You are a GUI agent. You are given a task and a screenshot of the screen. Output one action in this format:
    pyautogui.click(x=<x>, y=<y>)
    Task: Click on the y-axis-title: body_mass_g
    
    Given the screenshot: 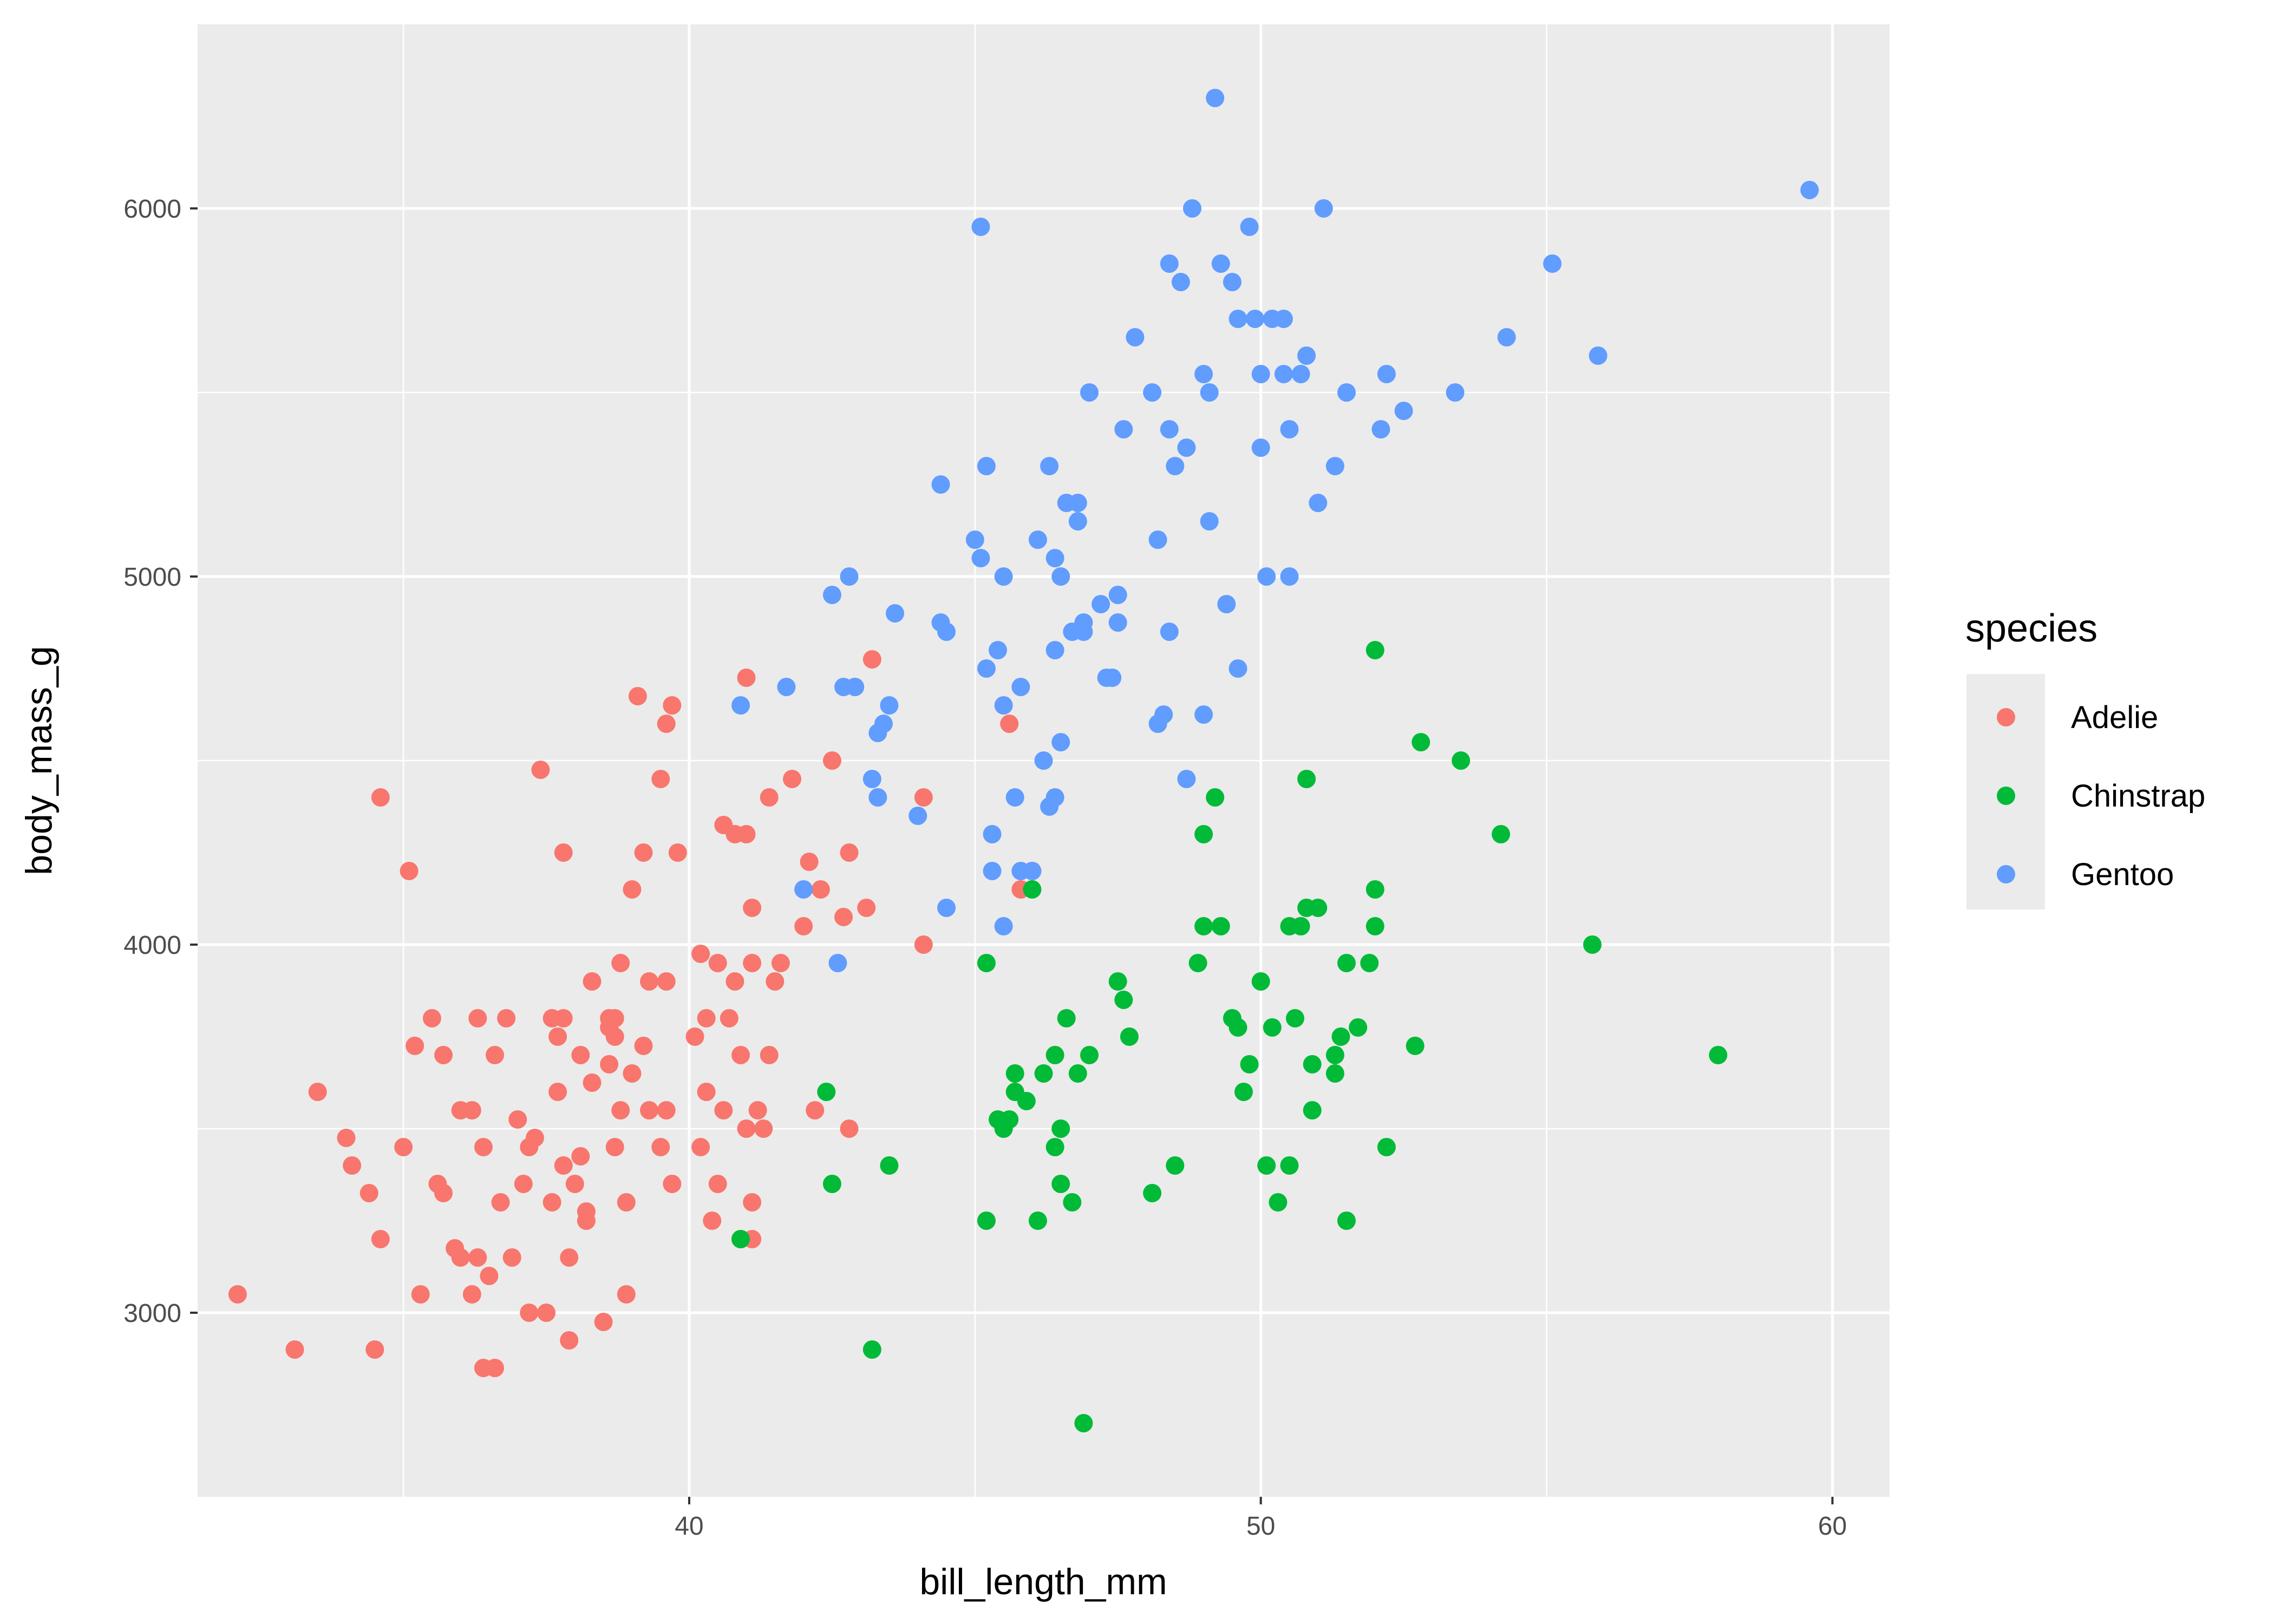 What is the action you would take?
    pyautogui.click(x=39, y=760)
    